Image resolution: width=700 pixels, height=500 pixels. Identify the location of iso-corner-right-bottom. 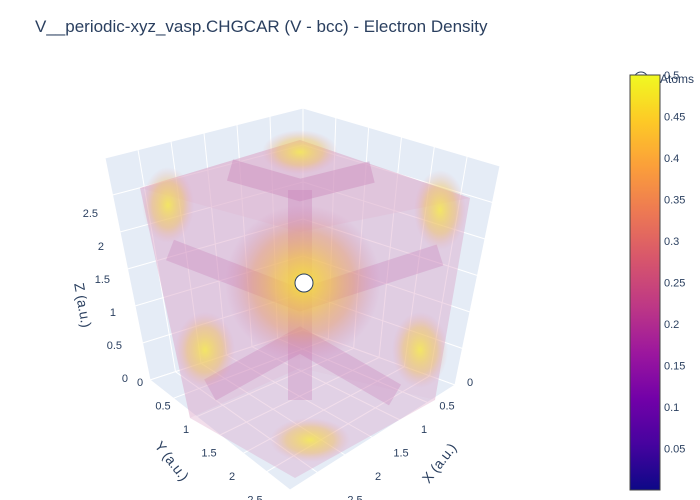
(420, 350).